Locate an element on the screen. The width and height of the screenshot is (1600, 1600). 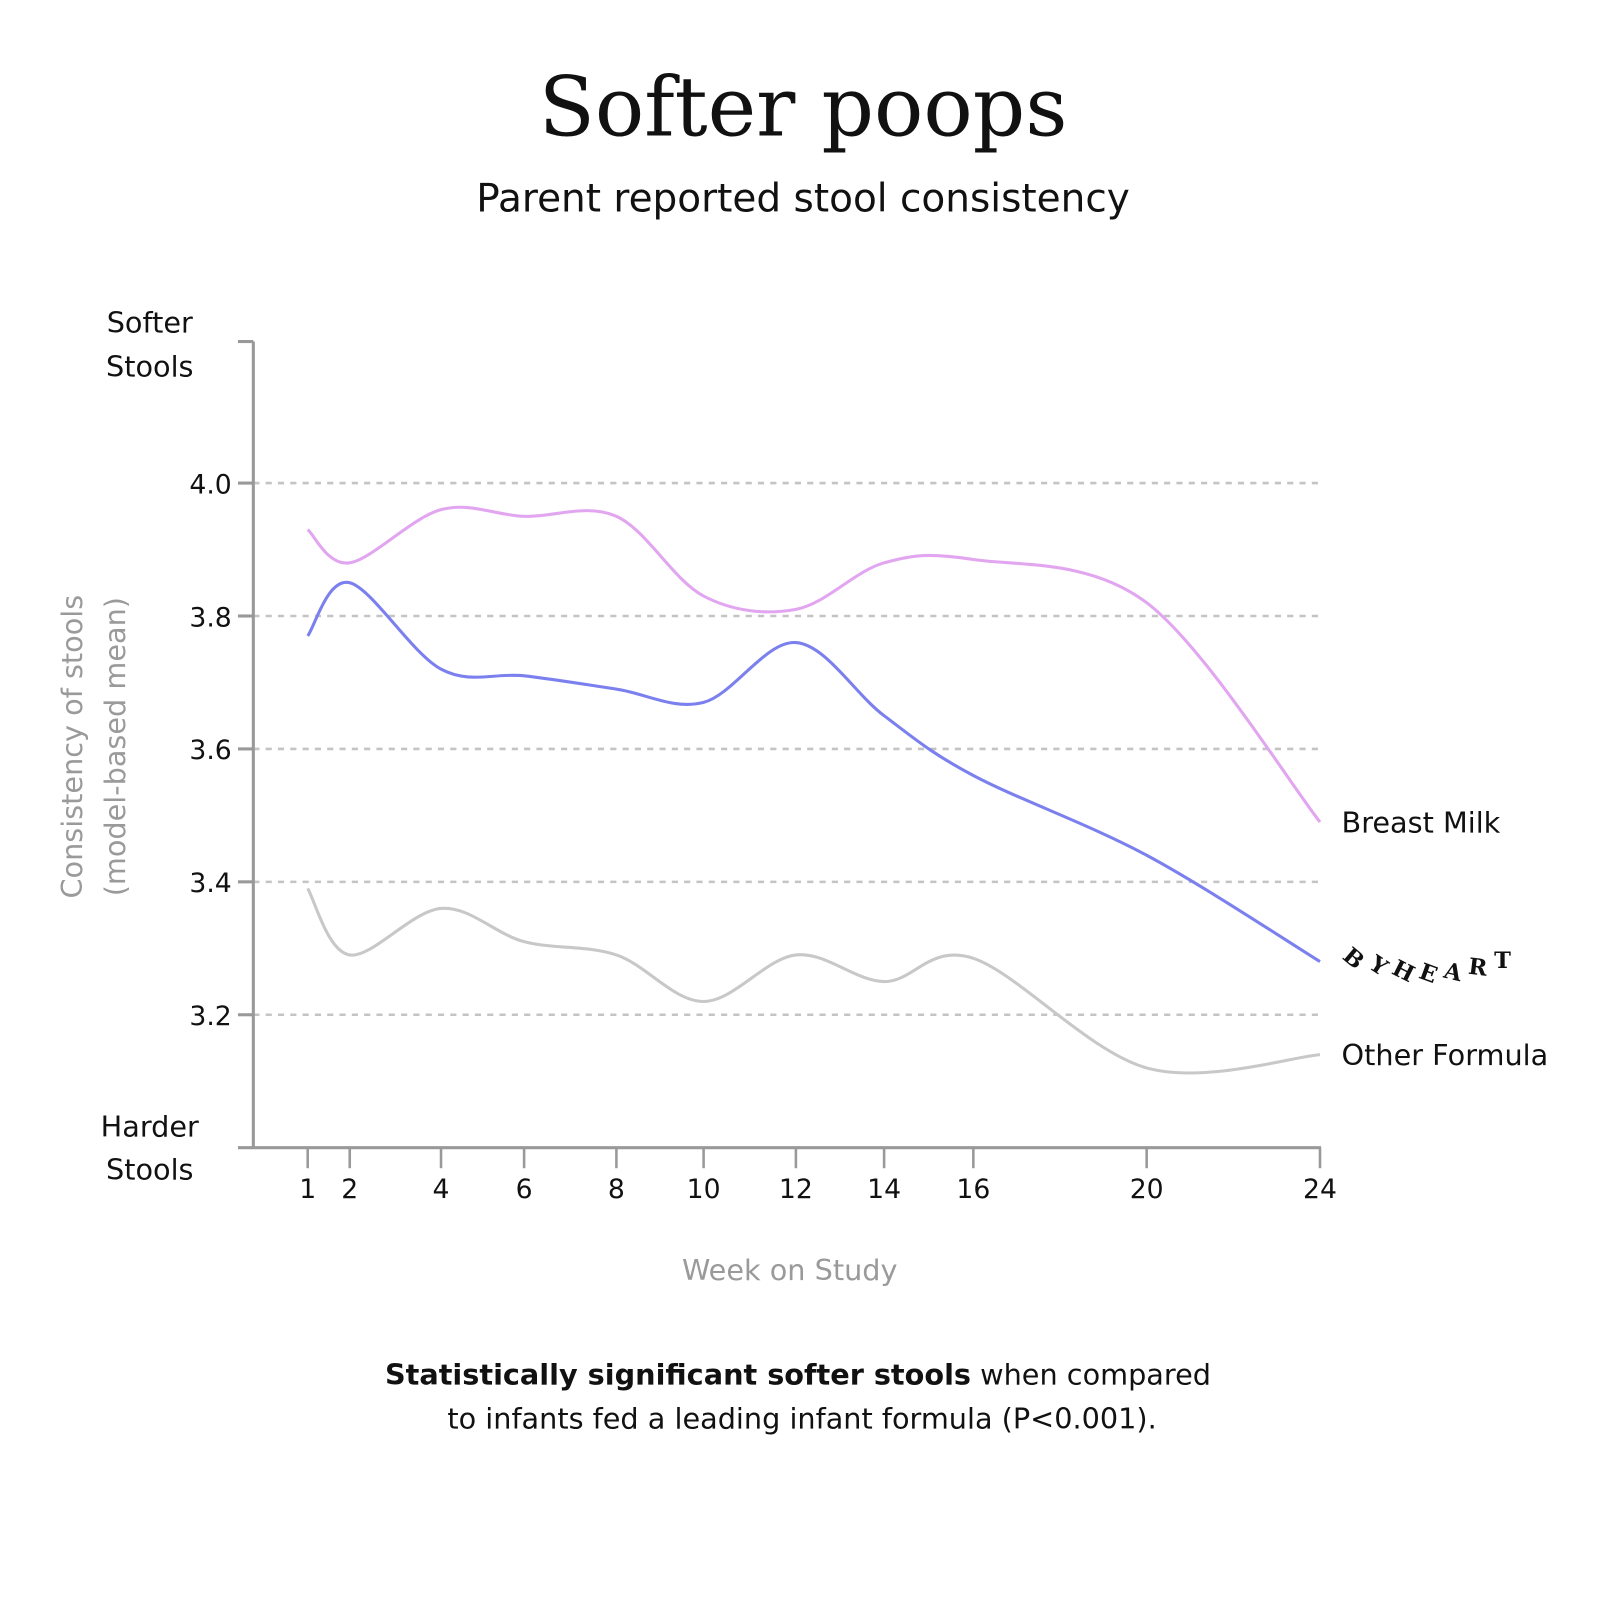
x-tick-label: 14 is located at coordinates (884, 1189).